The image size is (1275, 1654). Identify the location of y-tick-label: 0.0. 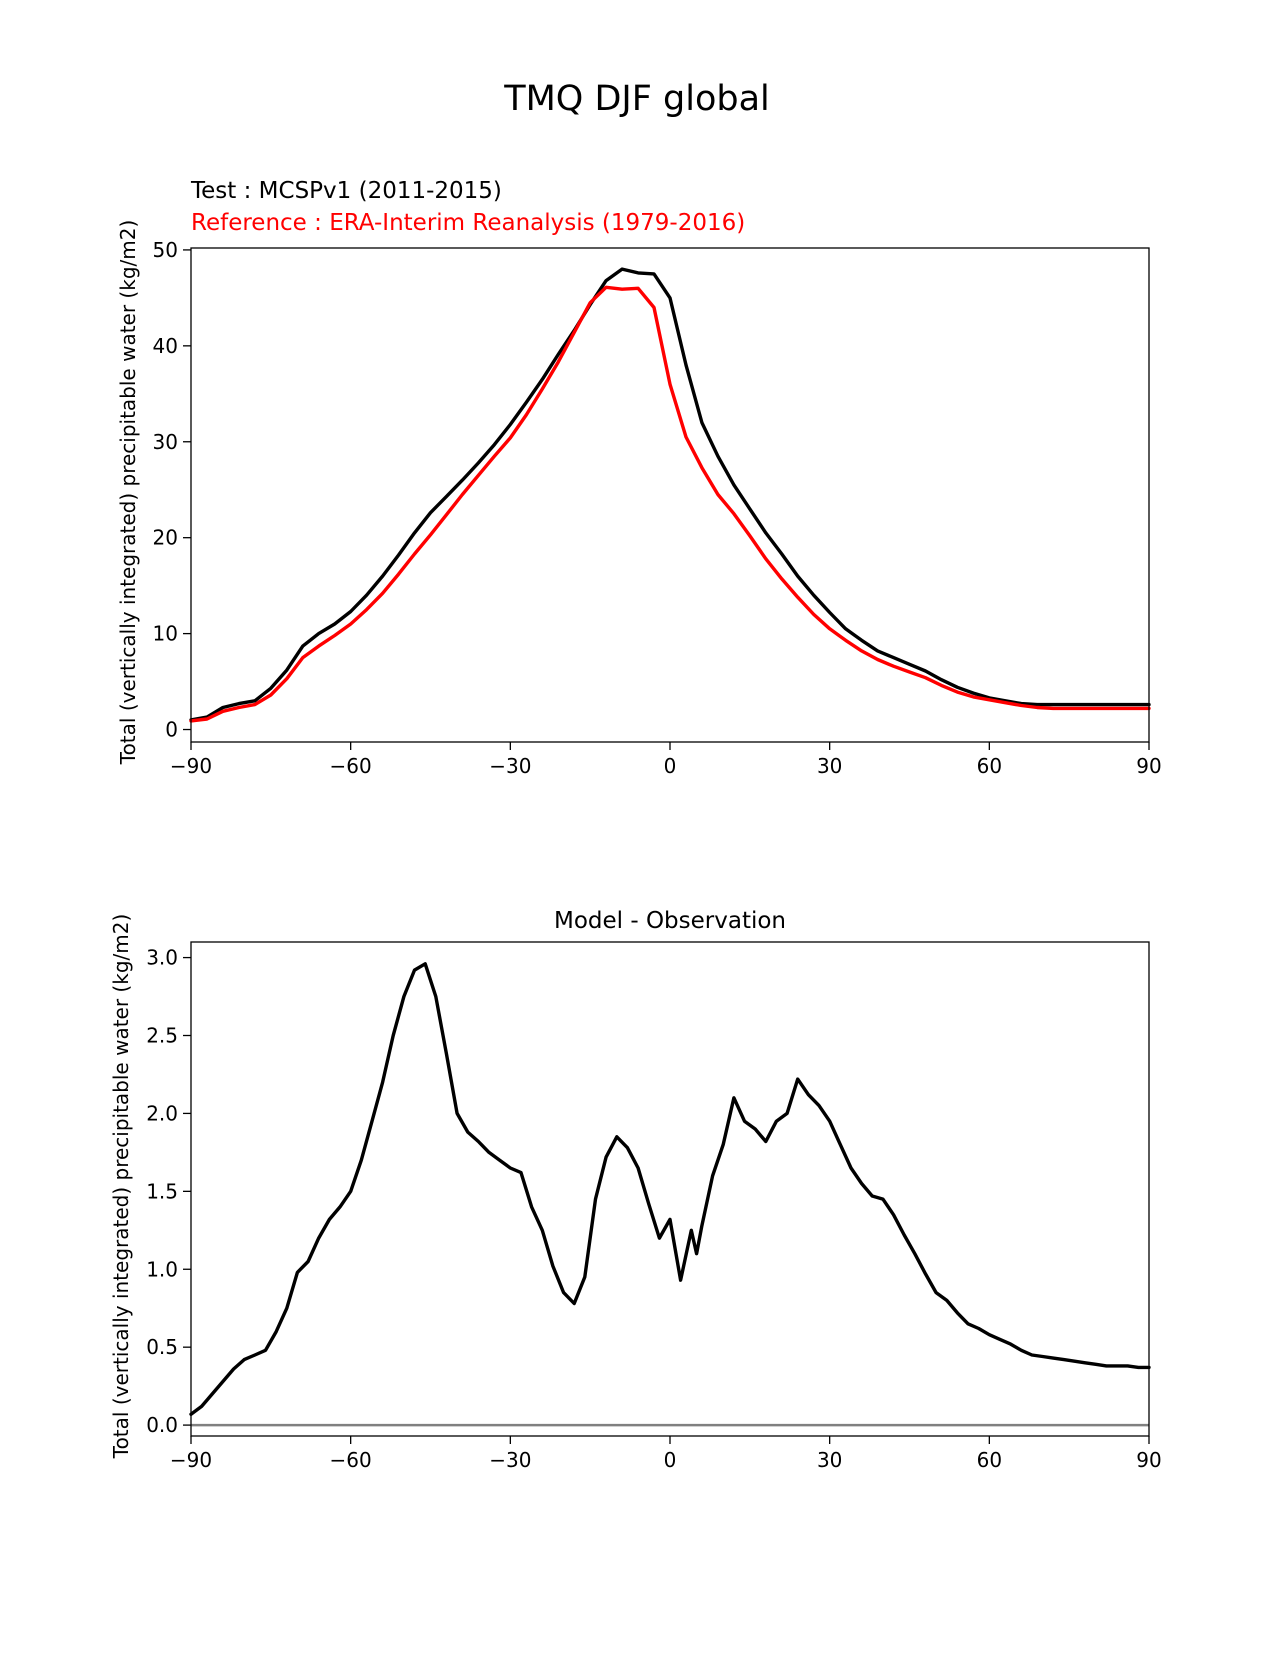
(162, 1425).